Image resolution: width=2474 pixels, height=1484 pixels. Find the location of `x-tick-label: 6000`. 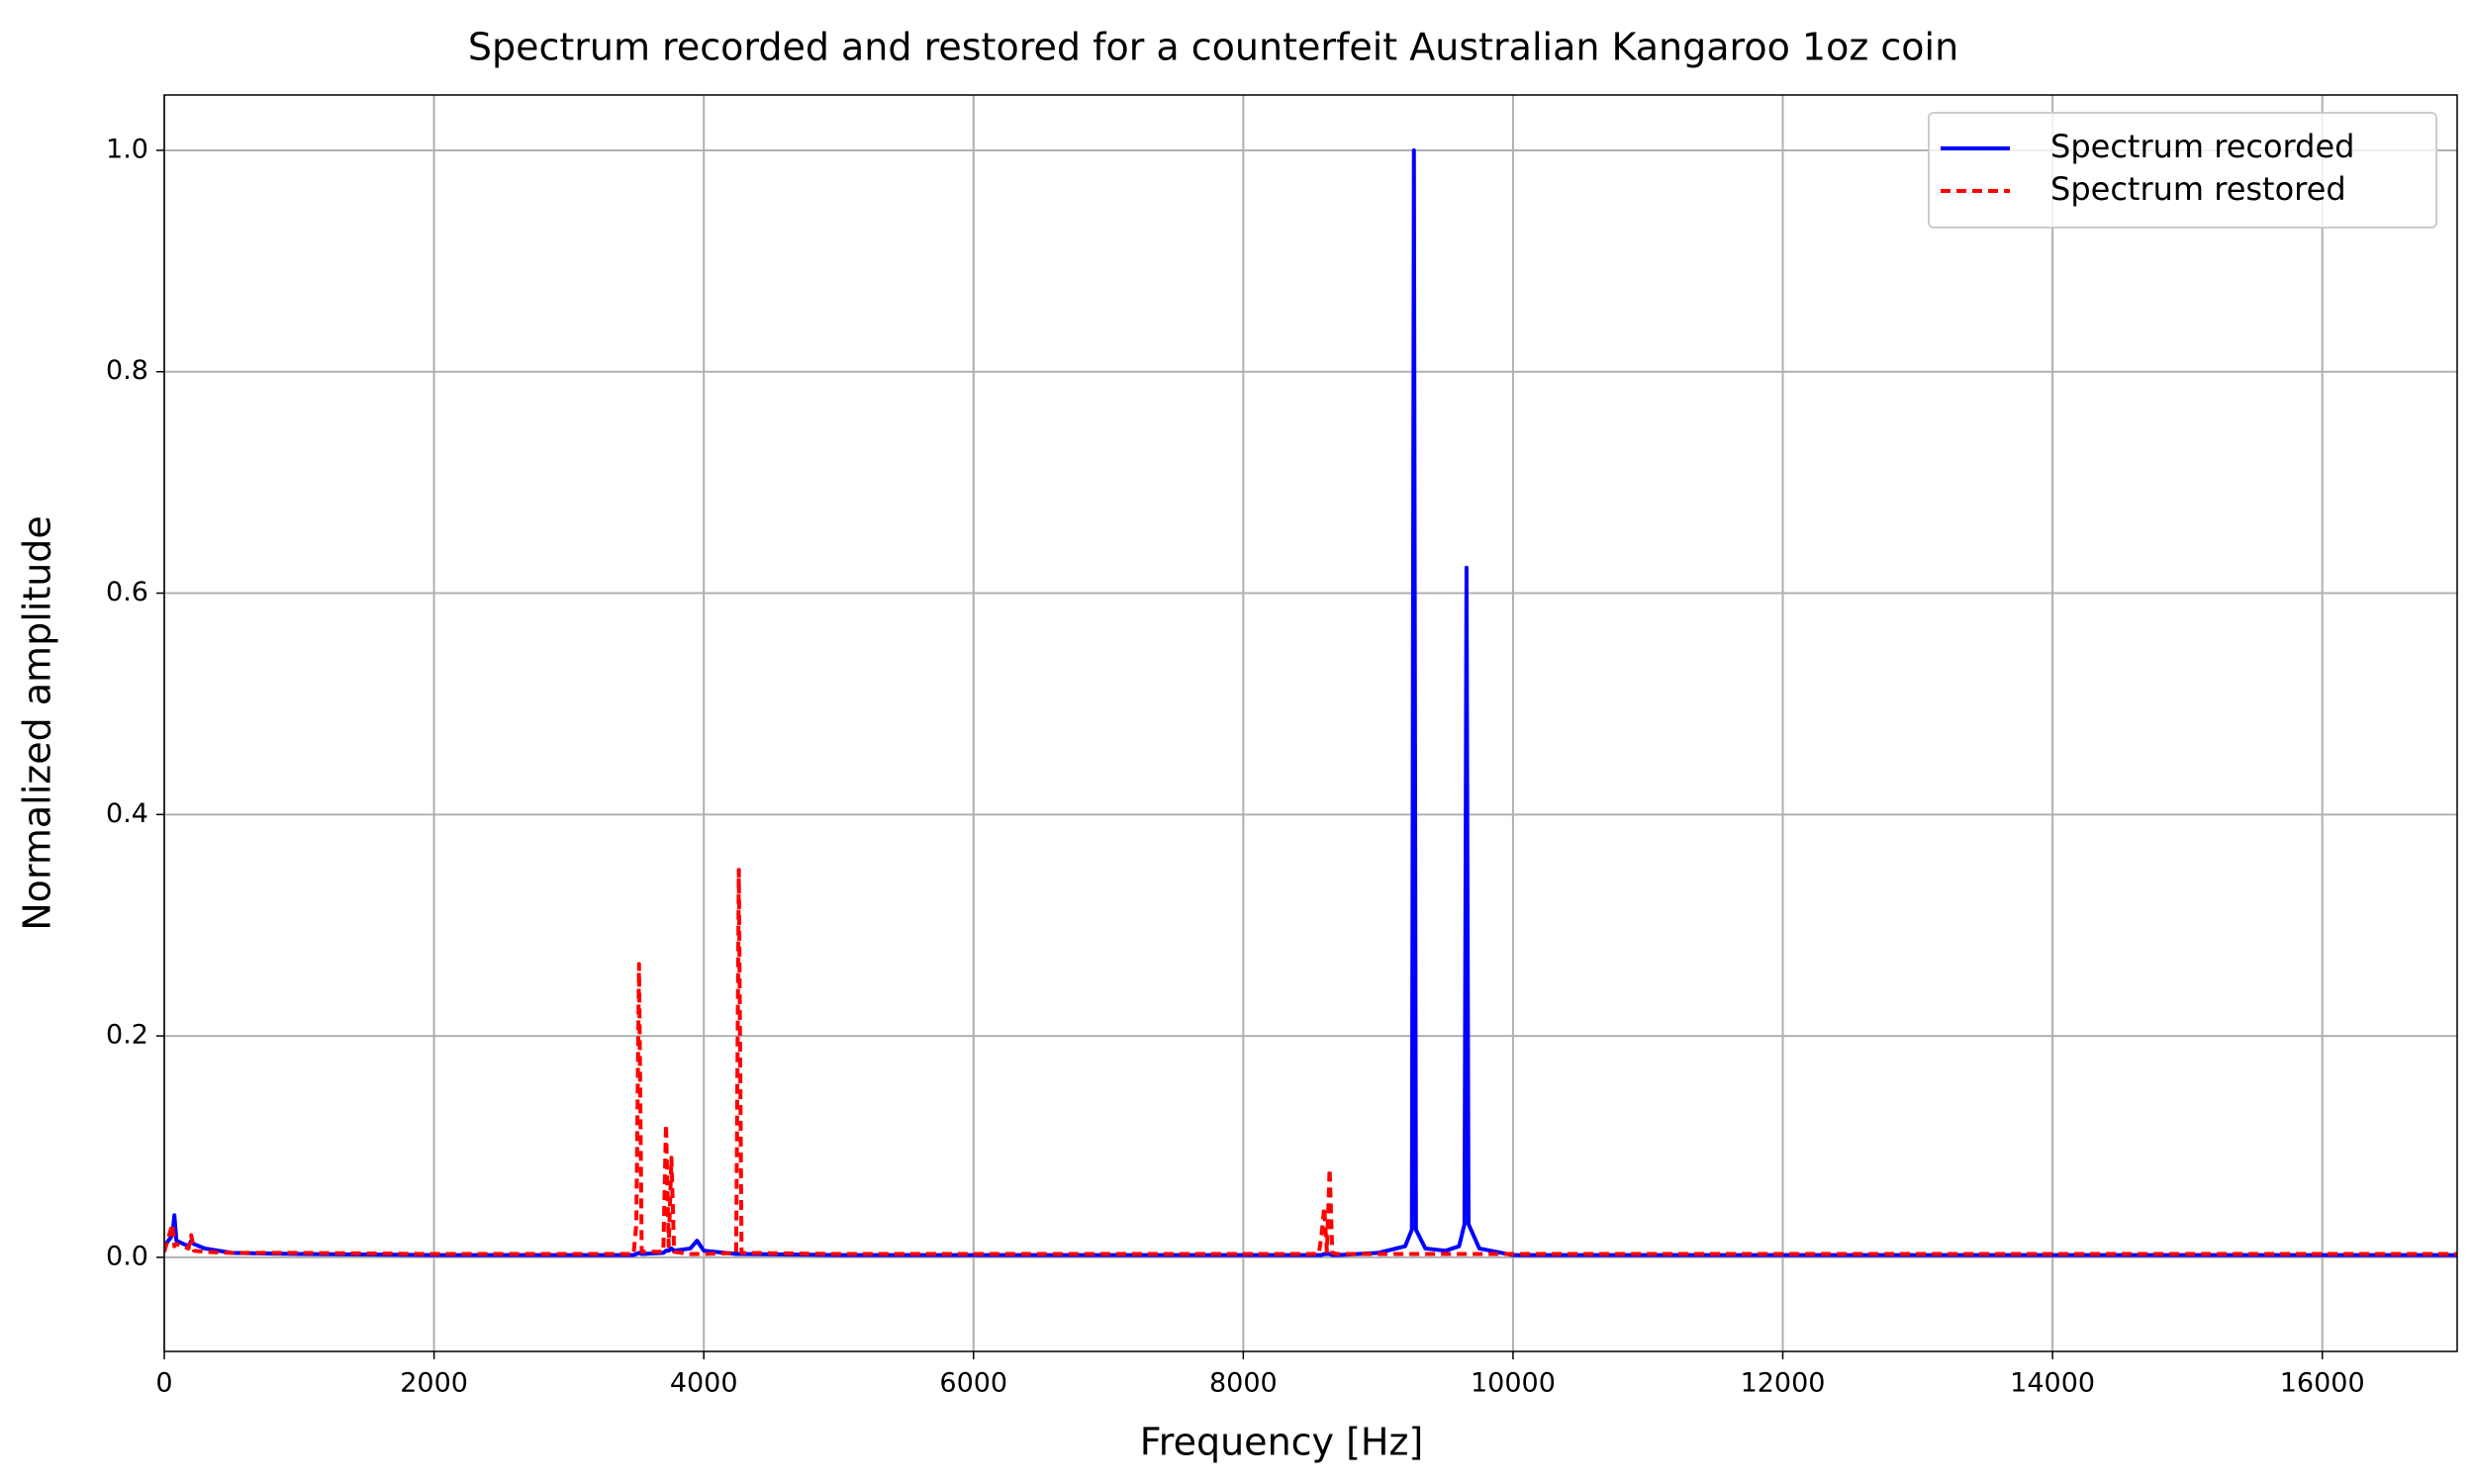

x-tick-label: 6000 is located at coordinates (973, 1383).